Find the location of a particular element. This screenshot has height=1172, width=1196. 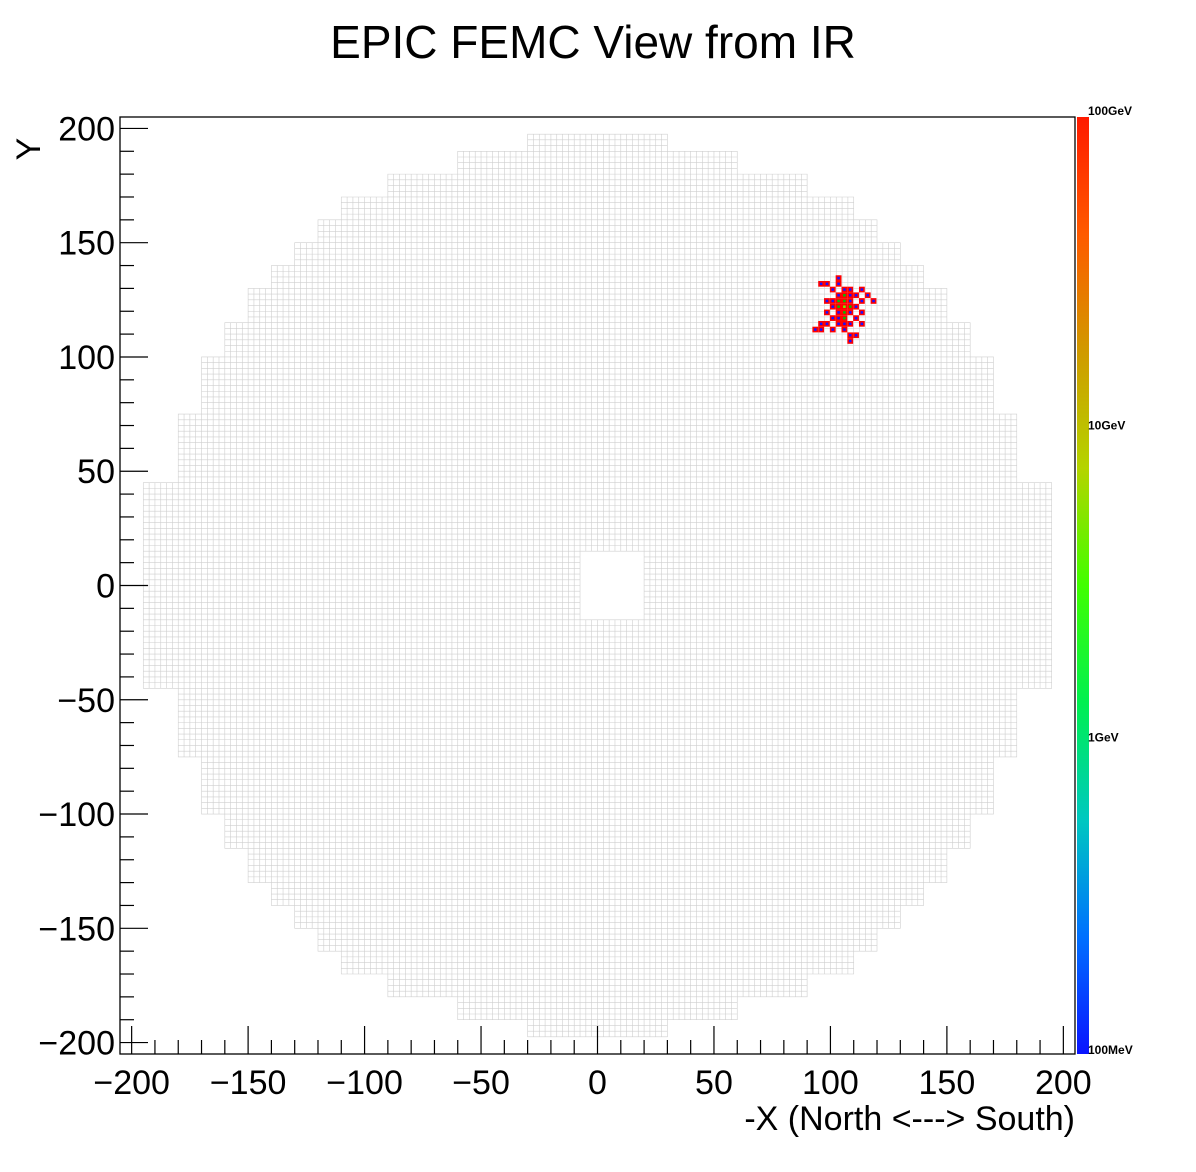

palette-labels: 100GeV 10GeV 1GeV 100MeV is located at coordinates (1110, 580).